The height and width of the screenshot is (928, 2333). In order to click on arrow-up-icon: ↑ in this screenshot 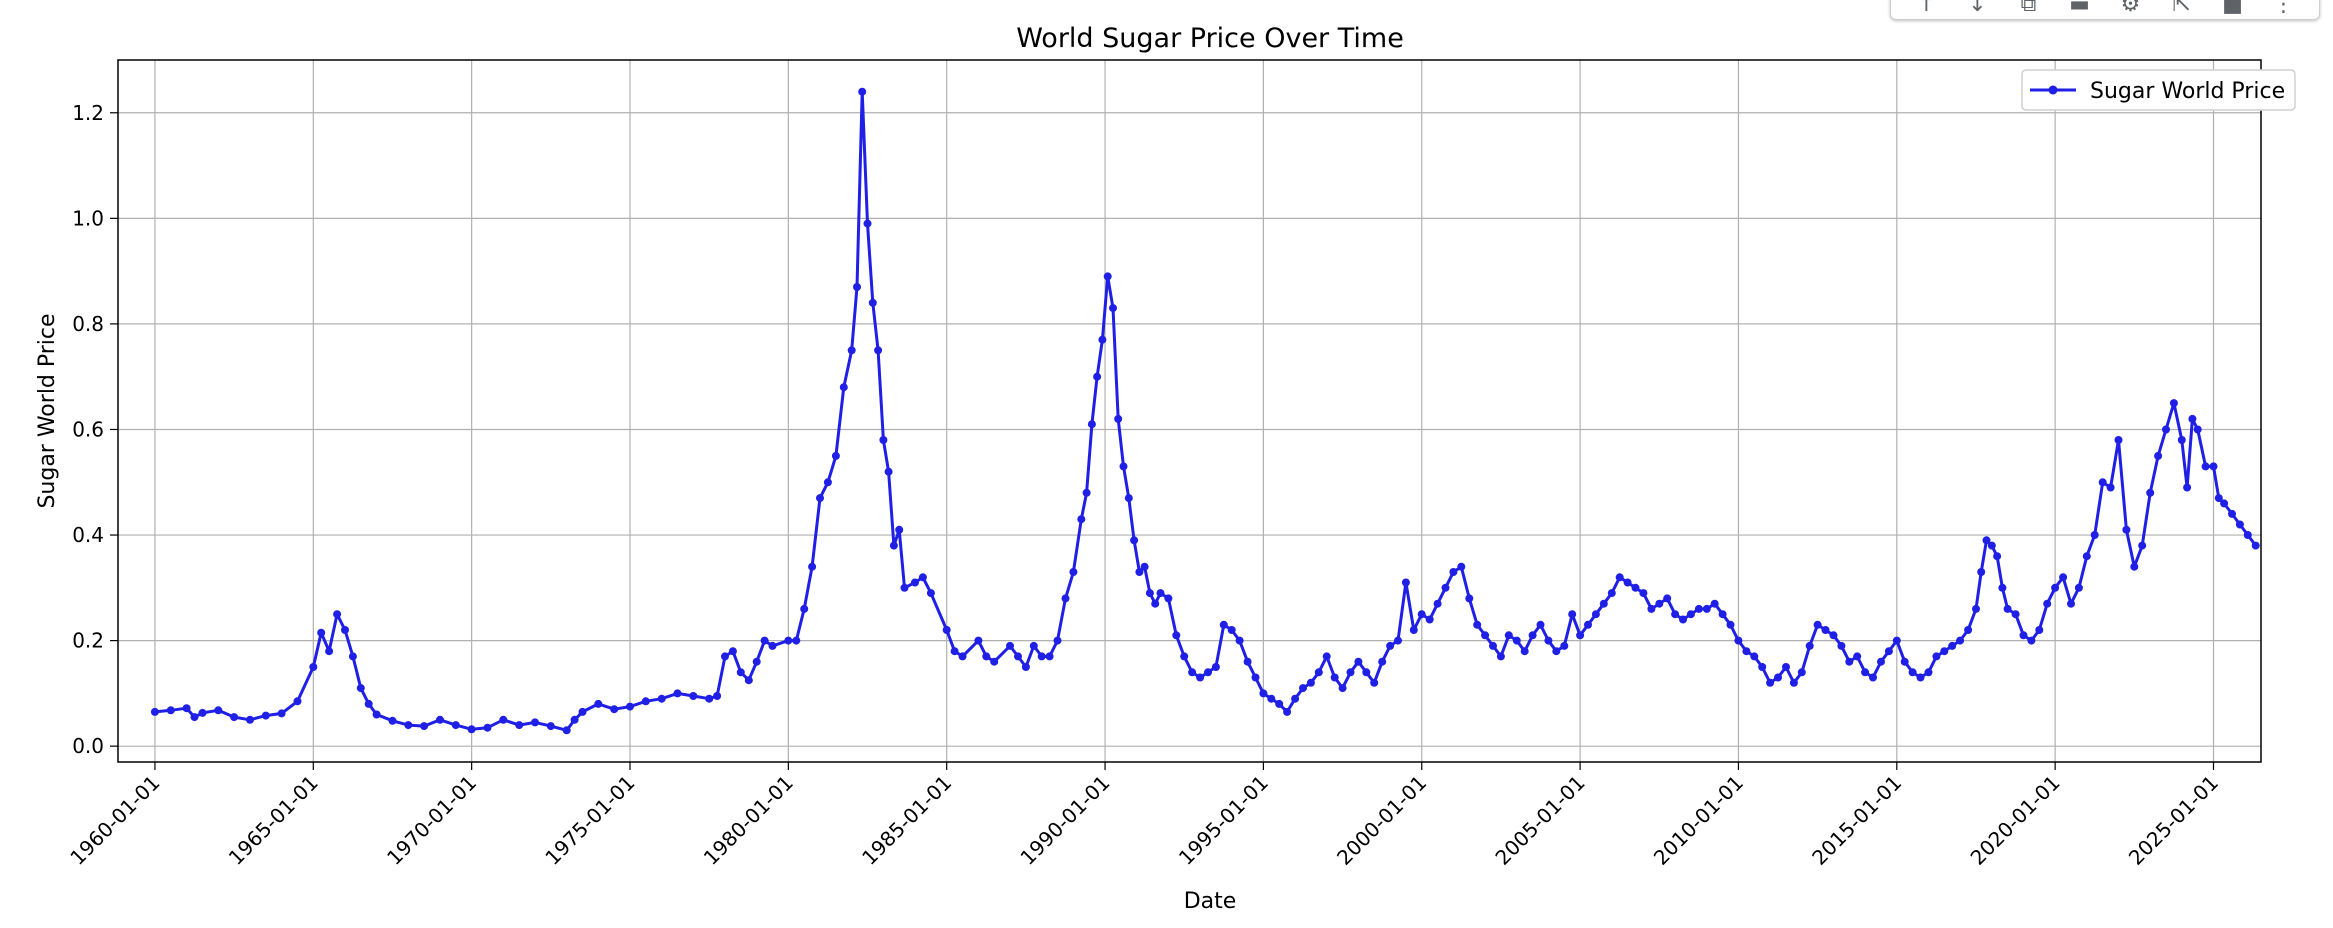, I will do `click(1926, 8)`.